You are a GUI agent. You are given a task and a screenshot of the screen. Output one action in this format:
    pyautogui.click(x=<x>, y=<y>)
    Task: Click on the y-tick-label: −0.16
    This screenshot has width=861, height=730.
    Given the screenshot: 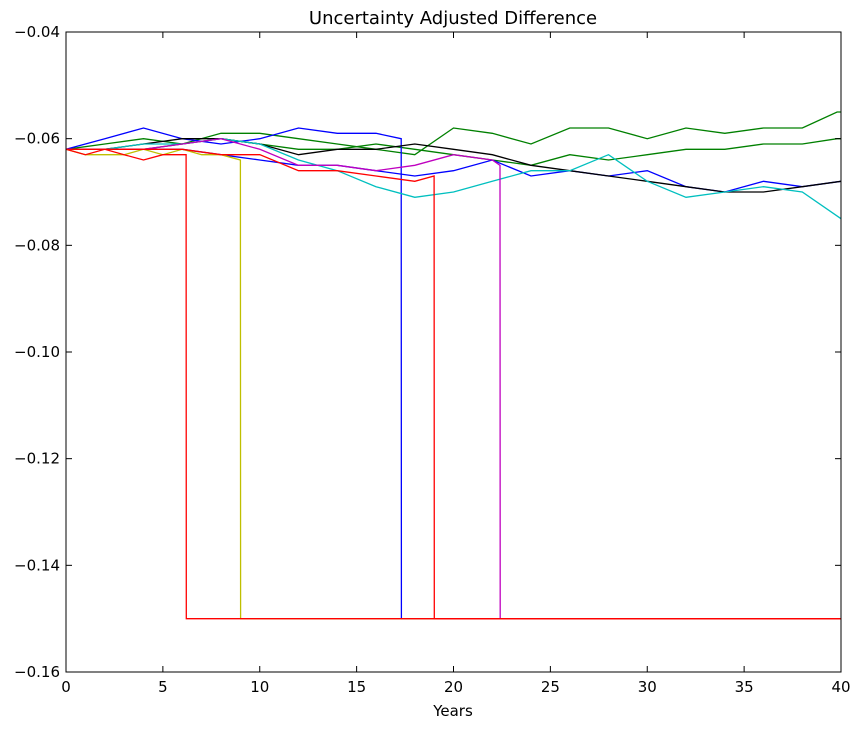 What is the action you would take?
    pyautogui.click(x=37, y=672)
    